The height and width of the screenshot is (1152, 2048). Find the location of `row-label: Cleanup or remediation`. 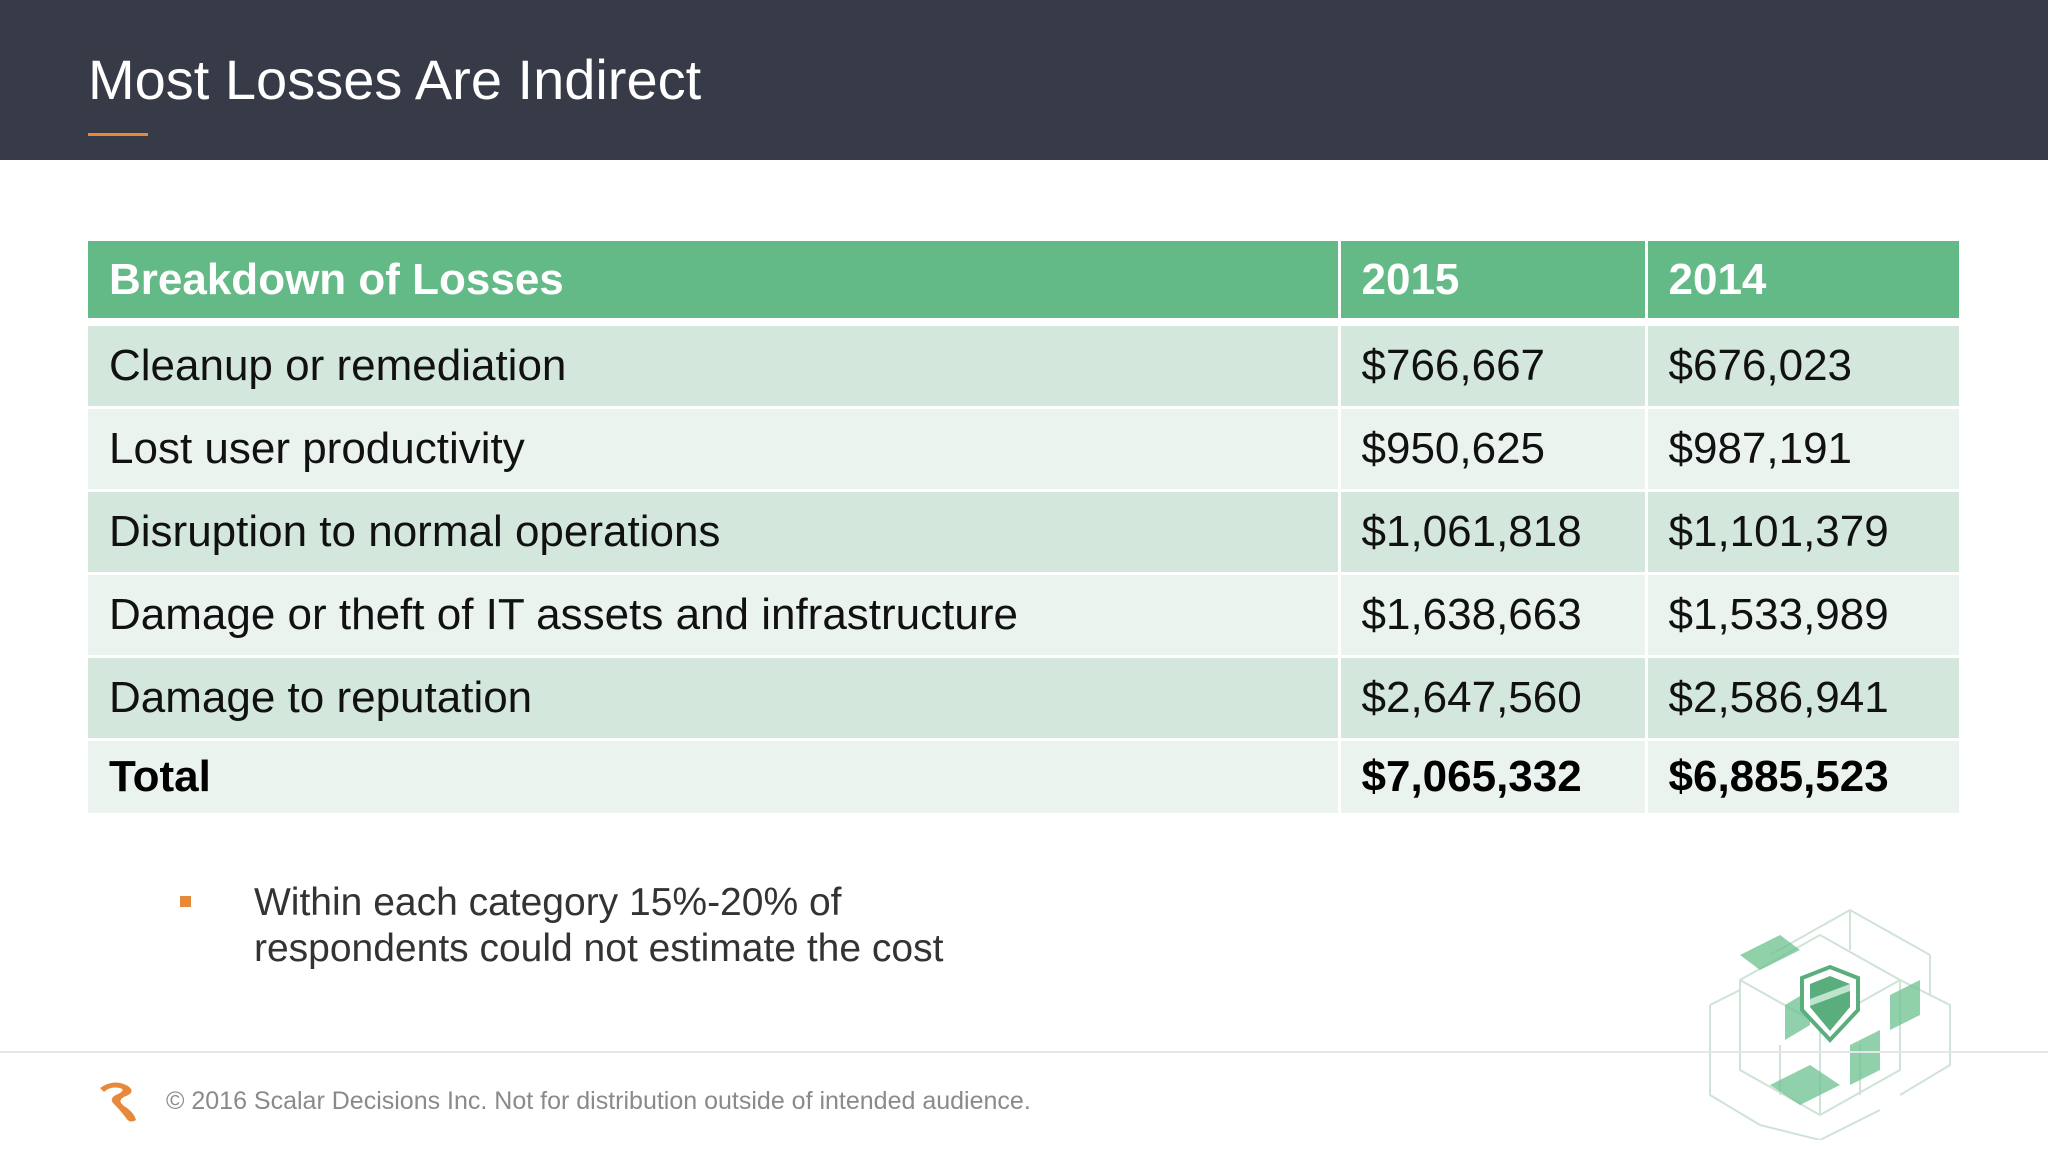

row-label: Cleanup or remediation is located at coordinates (714, 365).